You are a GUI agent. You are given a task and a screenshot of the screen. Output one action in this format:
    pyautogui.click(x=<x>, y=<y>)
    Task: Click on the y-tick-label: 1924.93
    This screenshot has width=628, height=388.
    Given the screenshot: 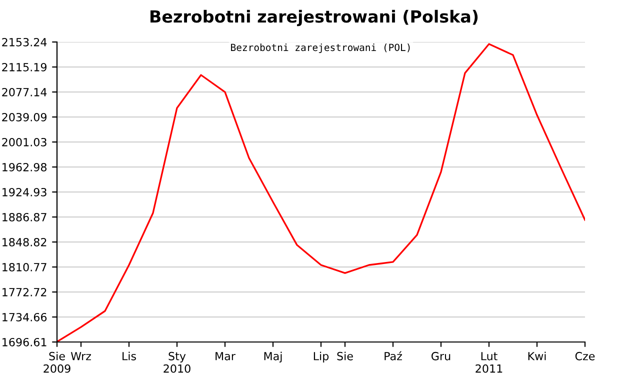 What is the action you would take?
    pyautogui.click(x=24, y=192)
    